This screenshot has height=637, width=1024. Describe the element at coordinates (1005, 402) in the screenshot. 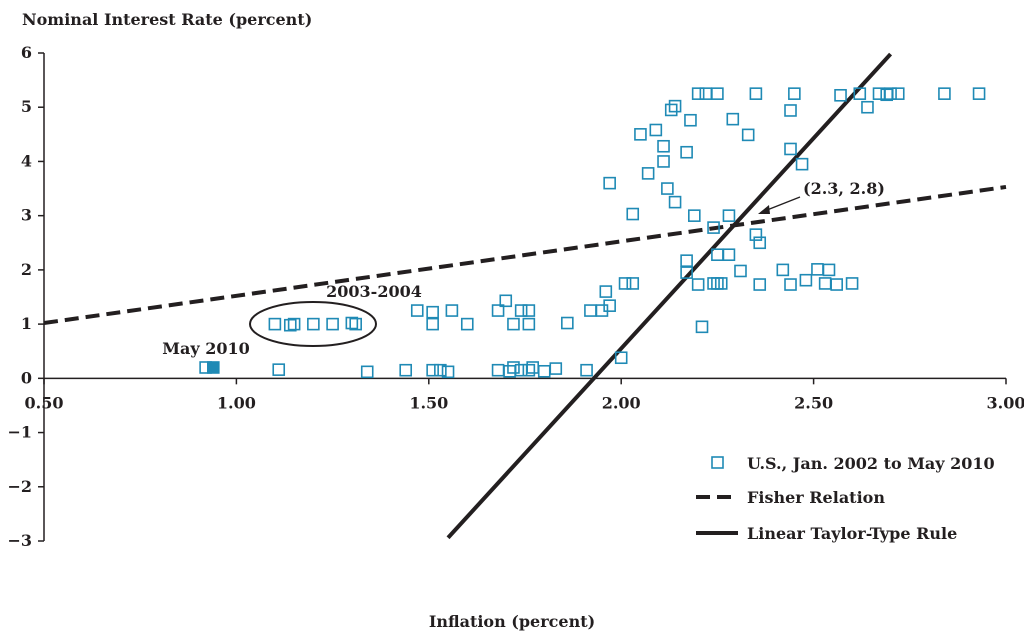

I see `x-tick-label: 3.00` at that location.